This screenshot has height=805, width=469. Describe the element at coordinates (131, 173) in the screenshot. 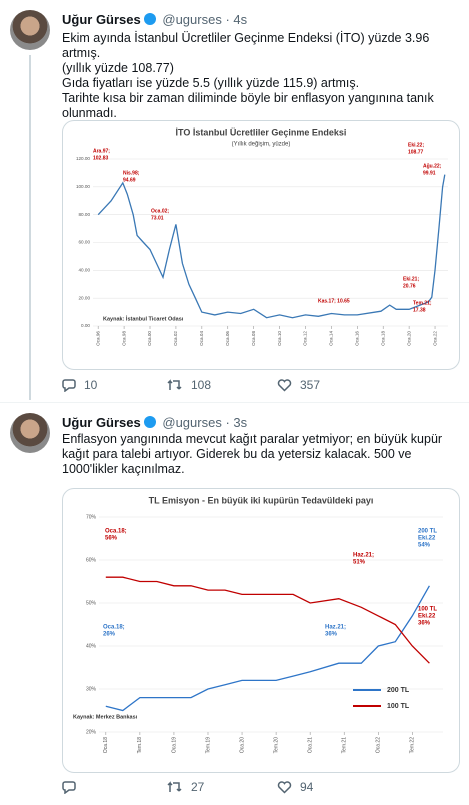

I see `annotation: Nis.98;` at that location.